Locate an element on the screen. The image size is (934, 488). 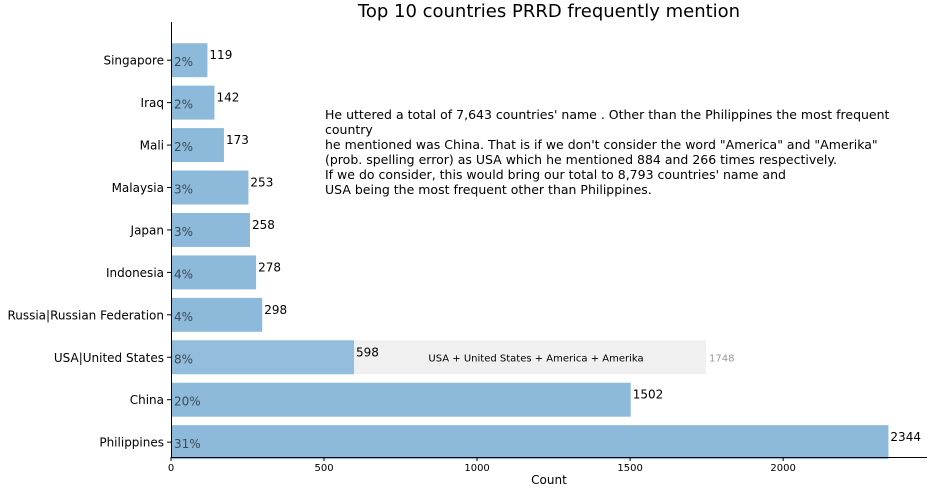
x-tick-label: 2000 is located at coordinates (782, 468).